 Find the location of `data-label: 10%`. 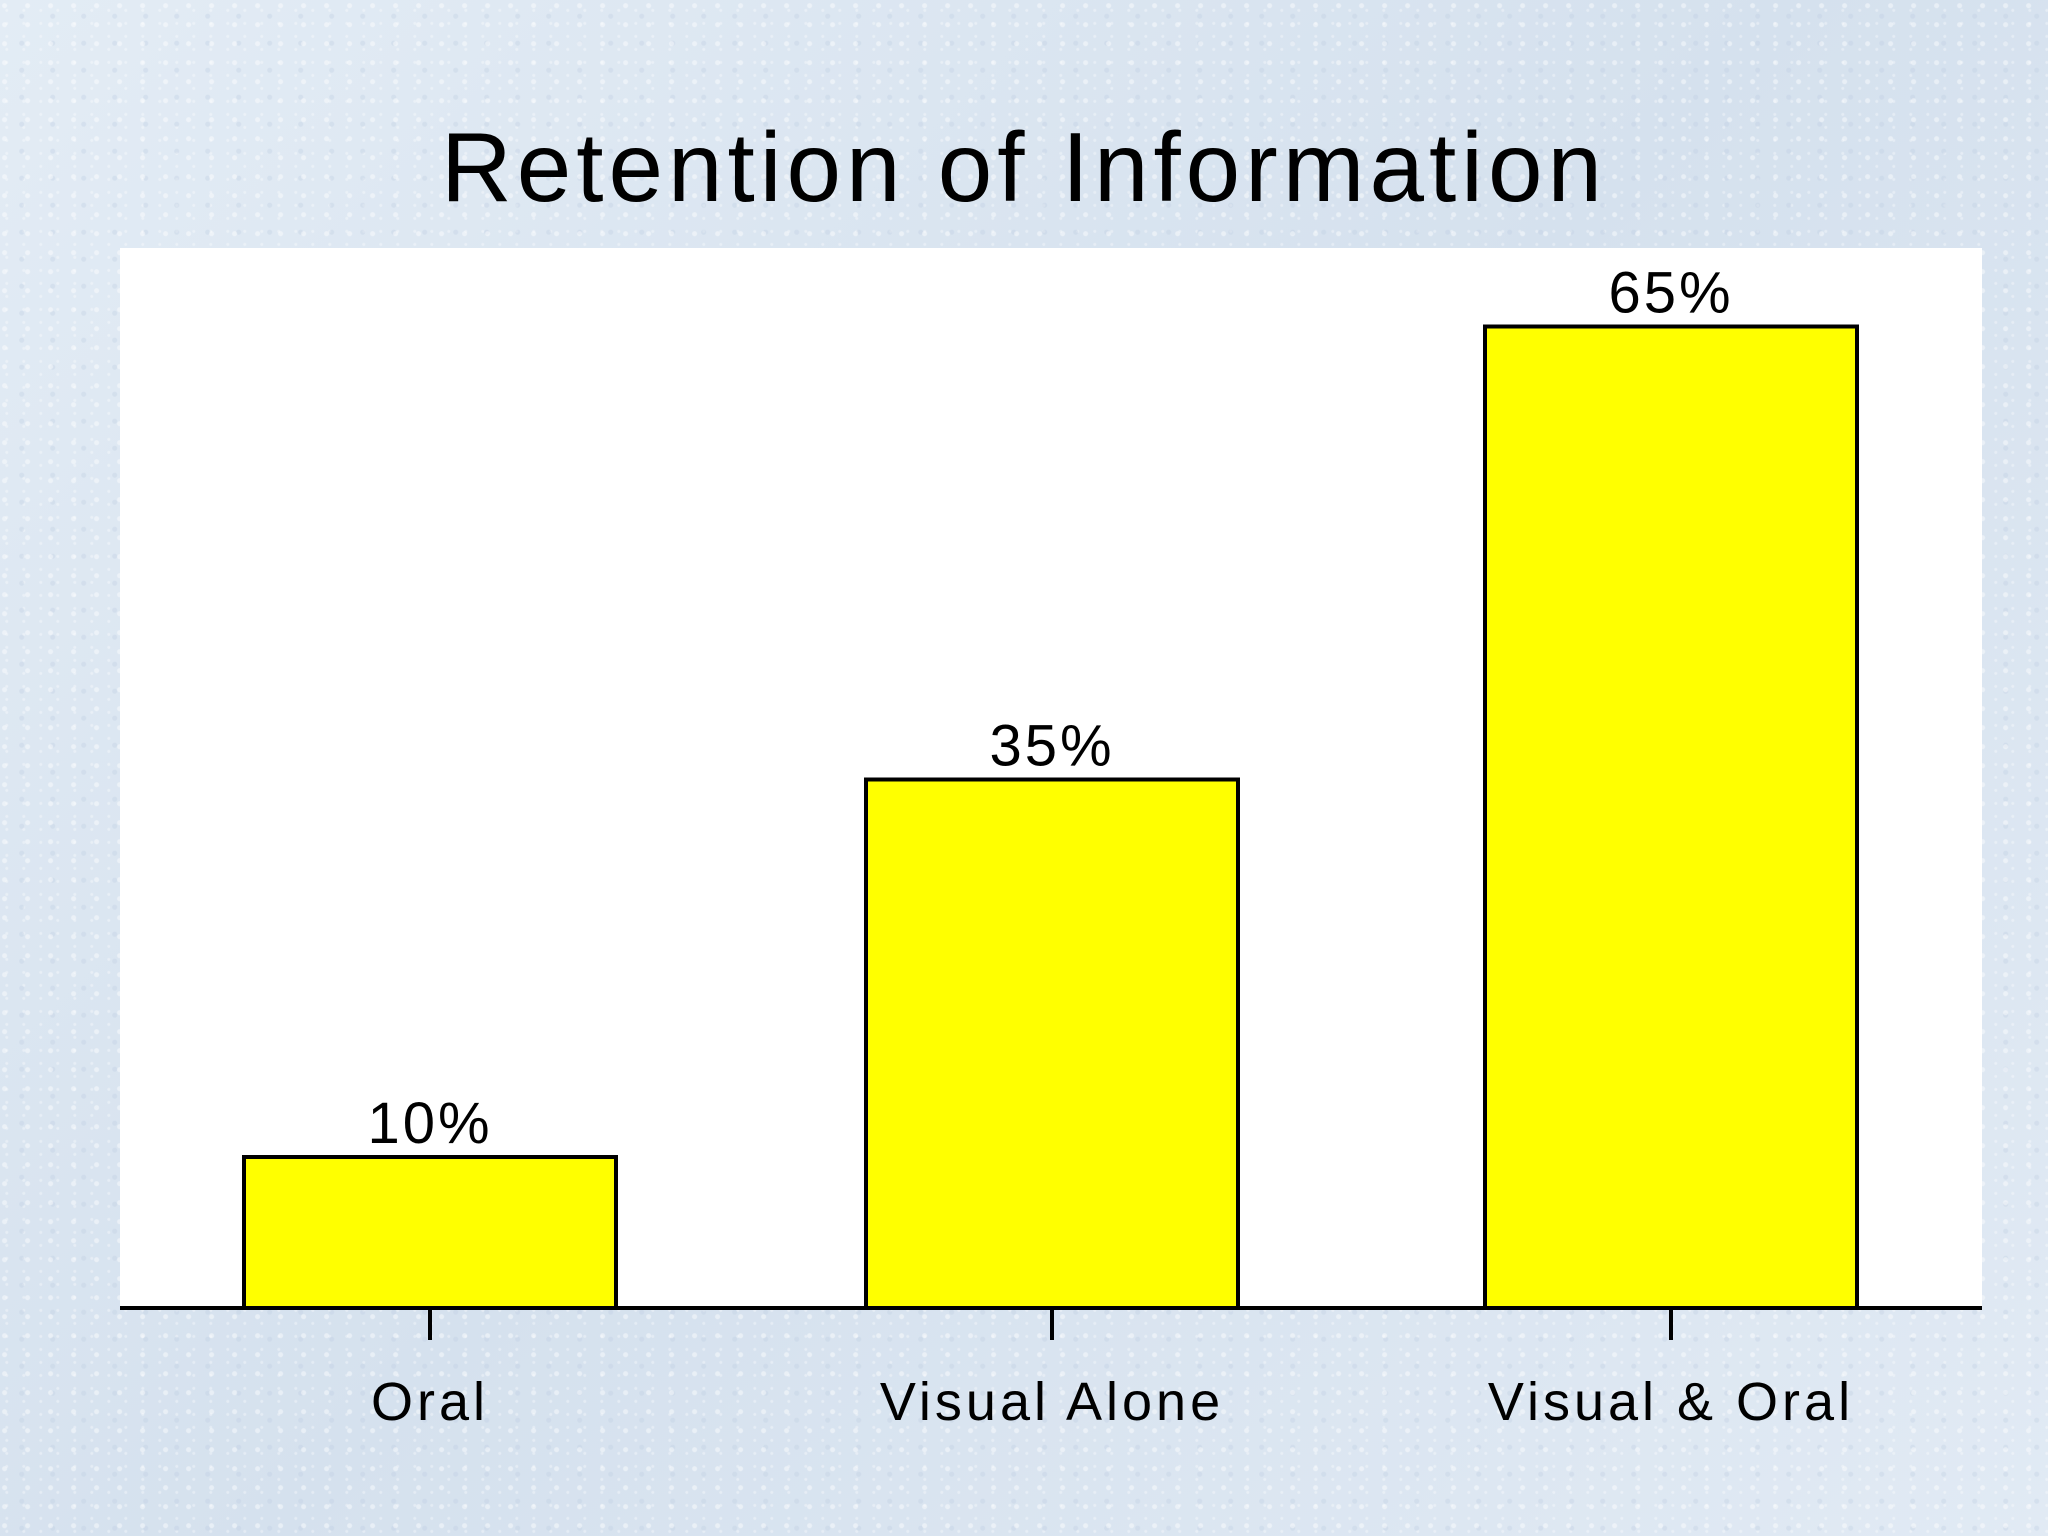

data-label: 10% is located at coordinates (429, 1123).